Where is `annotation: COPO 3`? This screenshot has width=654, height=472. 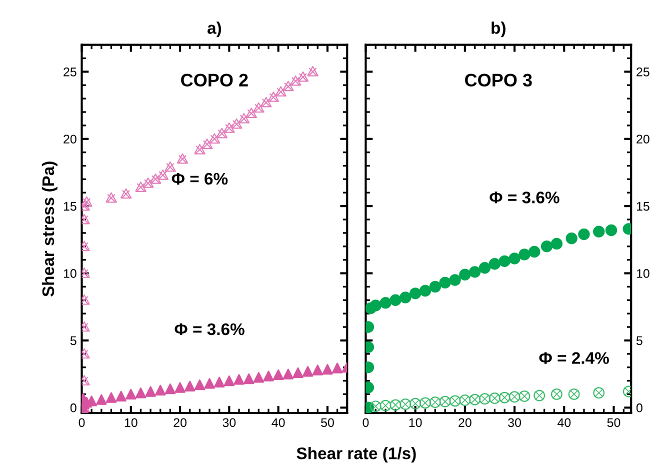
annotation: COPO 3 is located at coordinates (498, 80).